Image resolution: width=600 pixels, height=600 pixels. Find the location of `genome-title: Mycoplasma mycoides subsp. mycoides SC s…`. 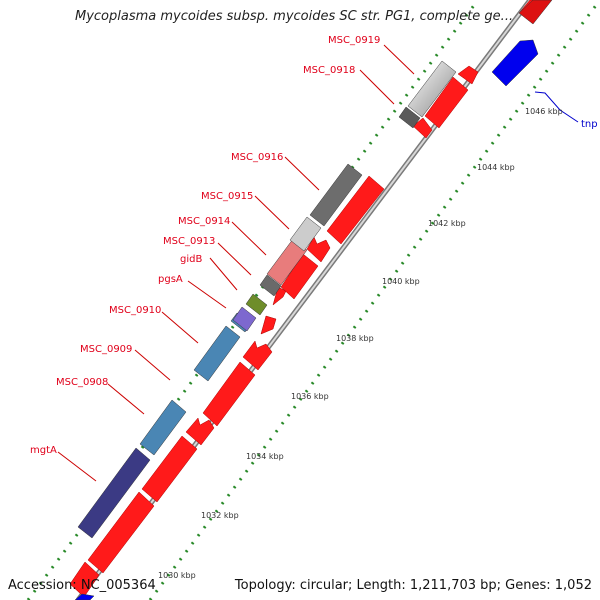

genome-title: Mycoplasma mycoides subsp. mycoides SC s… is located at coordinates (294, 16).